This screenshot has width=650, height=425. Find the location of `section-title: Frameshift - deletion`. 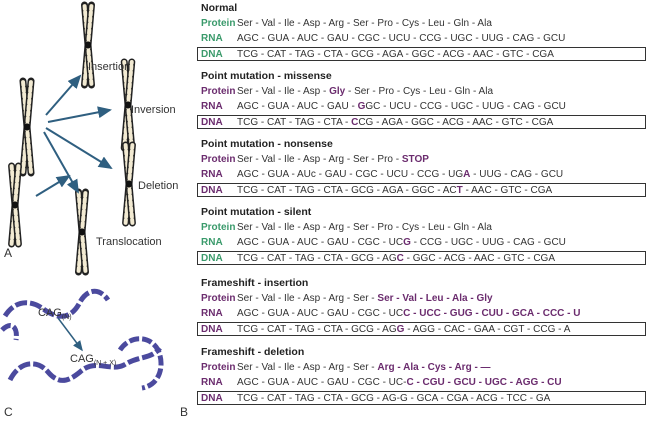

section-title: Frameshift - deletion is located at coordinates (253, 352).